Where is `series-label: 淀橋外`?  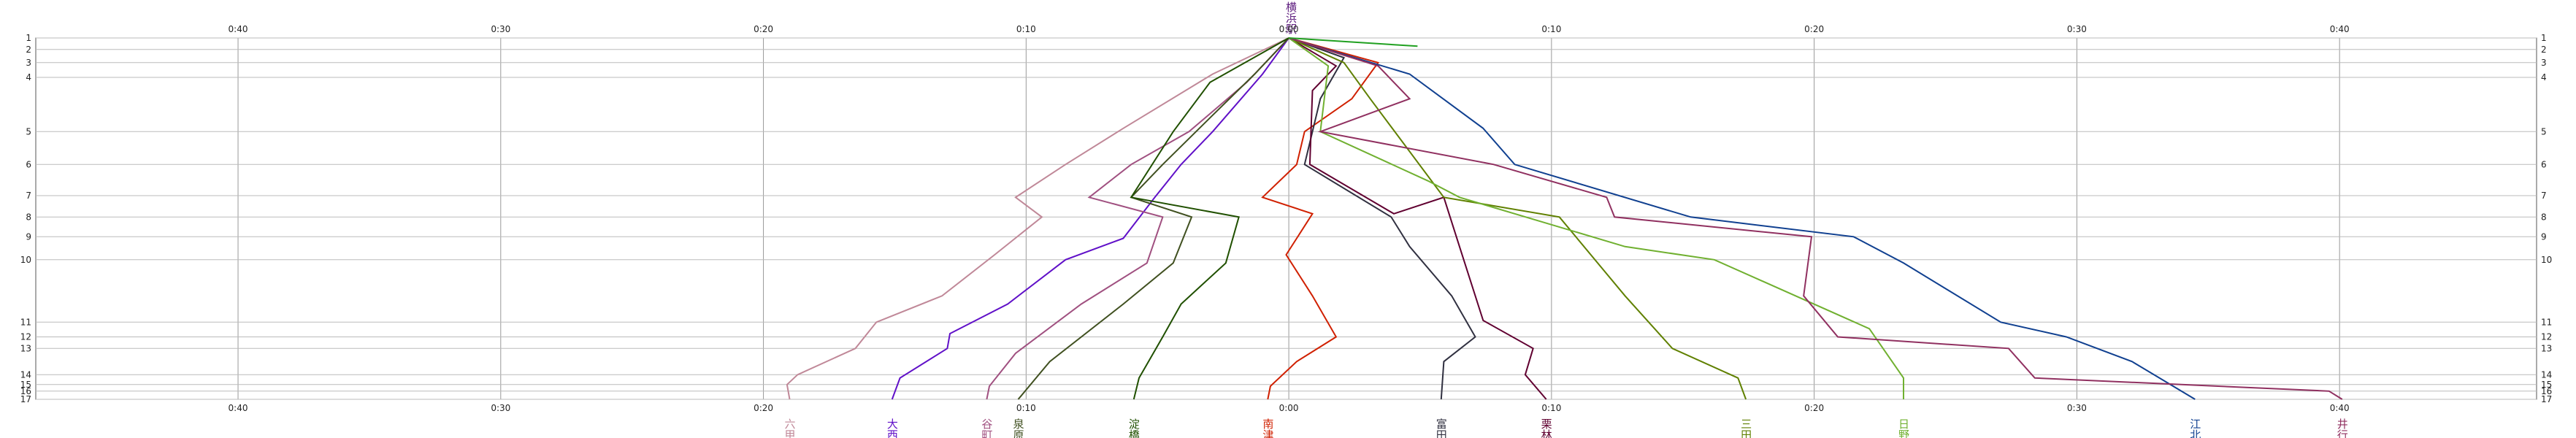
series-label: 淀橋外 is located at coordinates (1134, 428).